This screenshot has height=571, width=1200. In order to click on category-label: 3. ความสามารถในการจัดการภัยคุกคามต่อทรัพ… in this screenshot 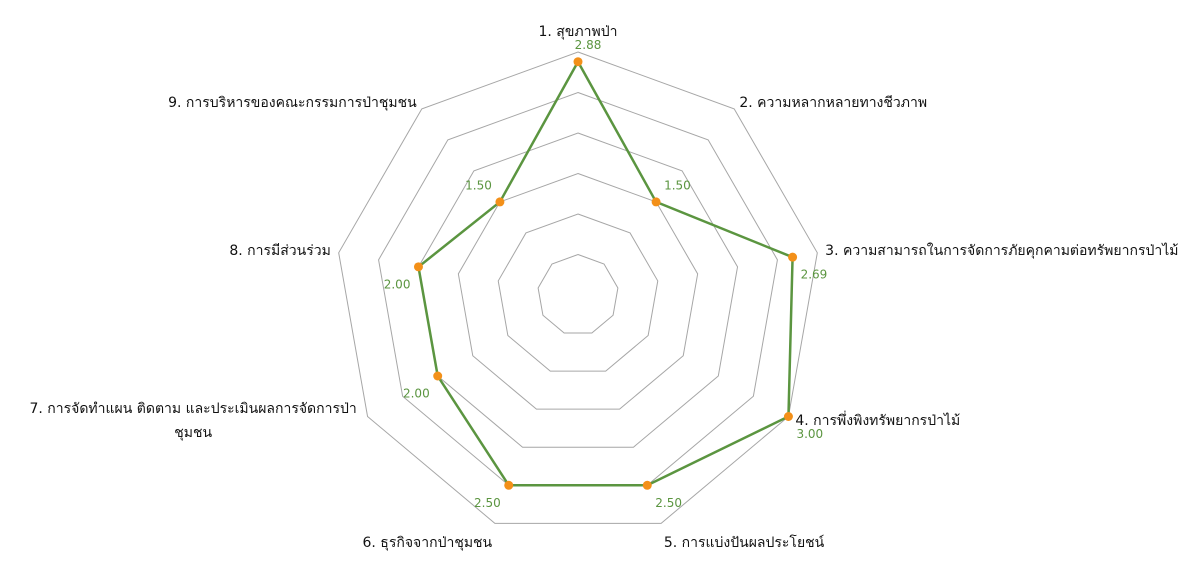, I will do `click(1002, 251)`.